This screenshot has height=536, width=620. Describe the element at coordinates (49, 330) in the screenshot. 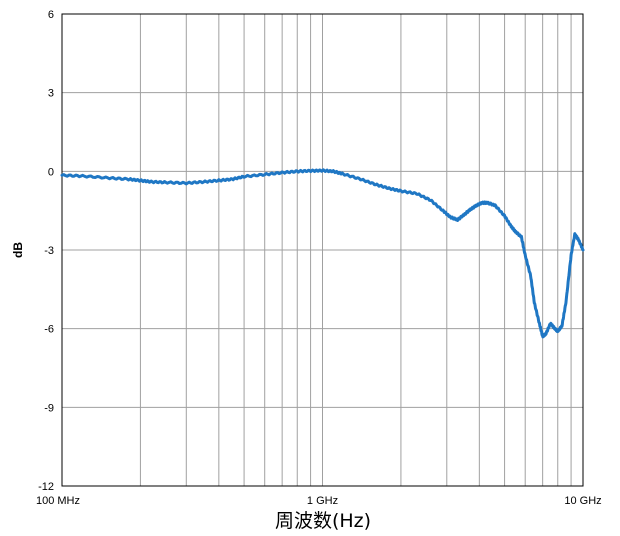

I see `y-tick-label: -6` at that location.